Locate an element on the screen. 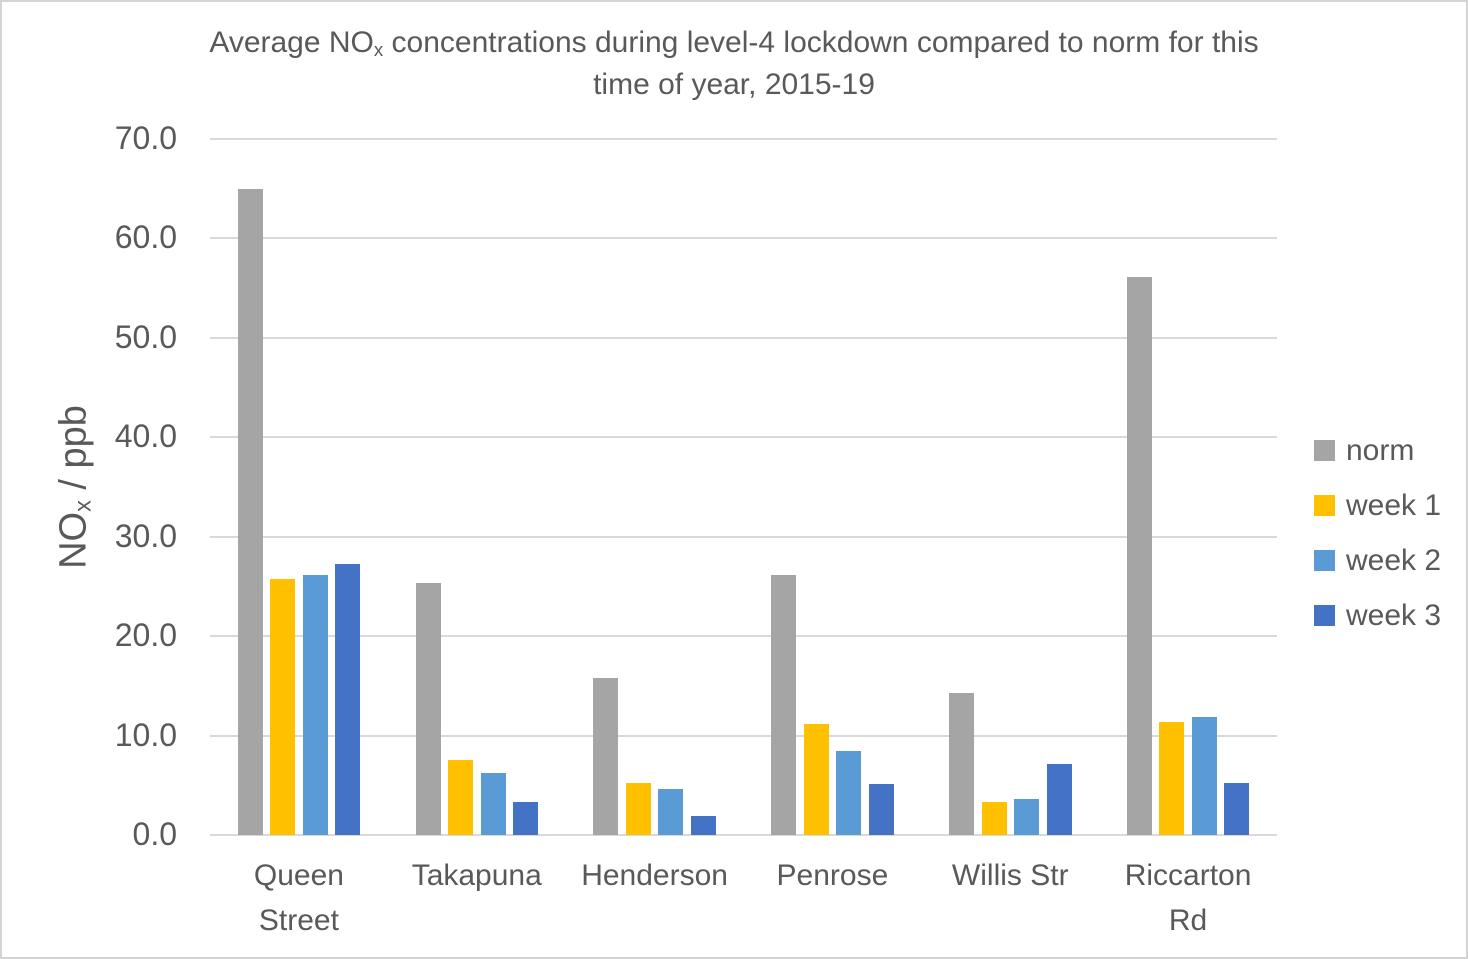 This screenshot has height=959, width=1468. legend-item-week2: week 2 is located at coordinates (1377, 560).